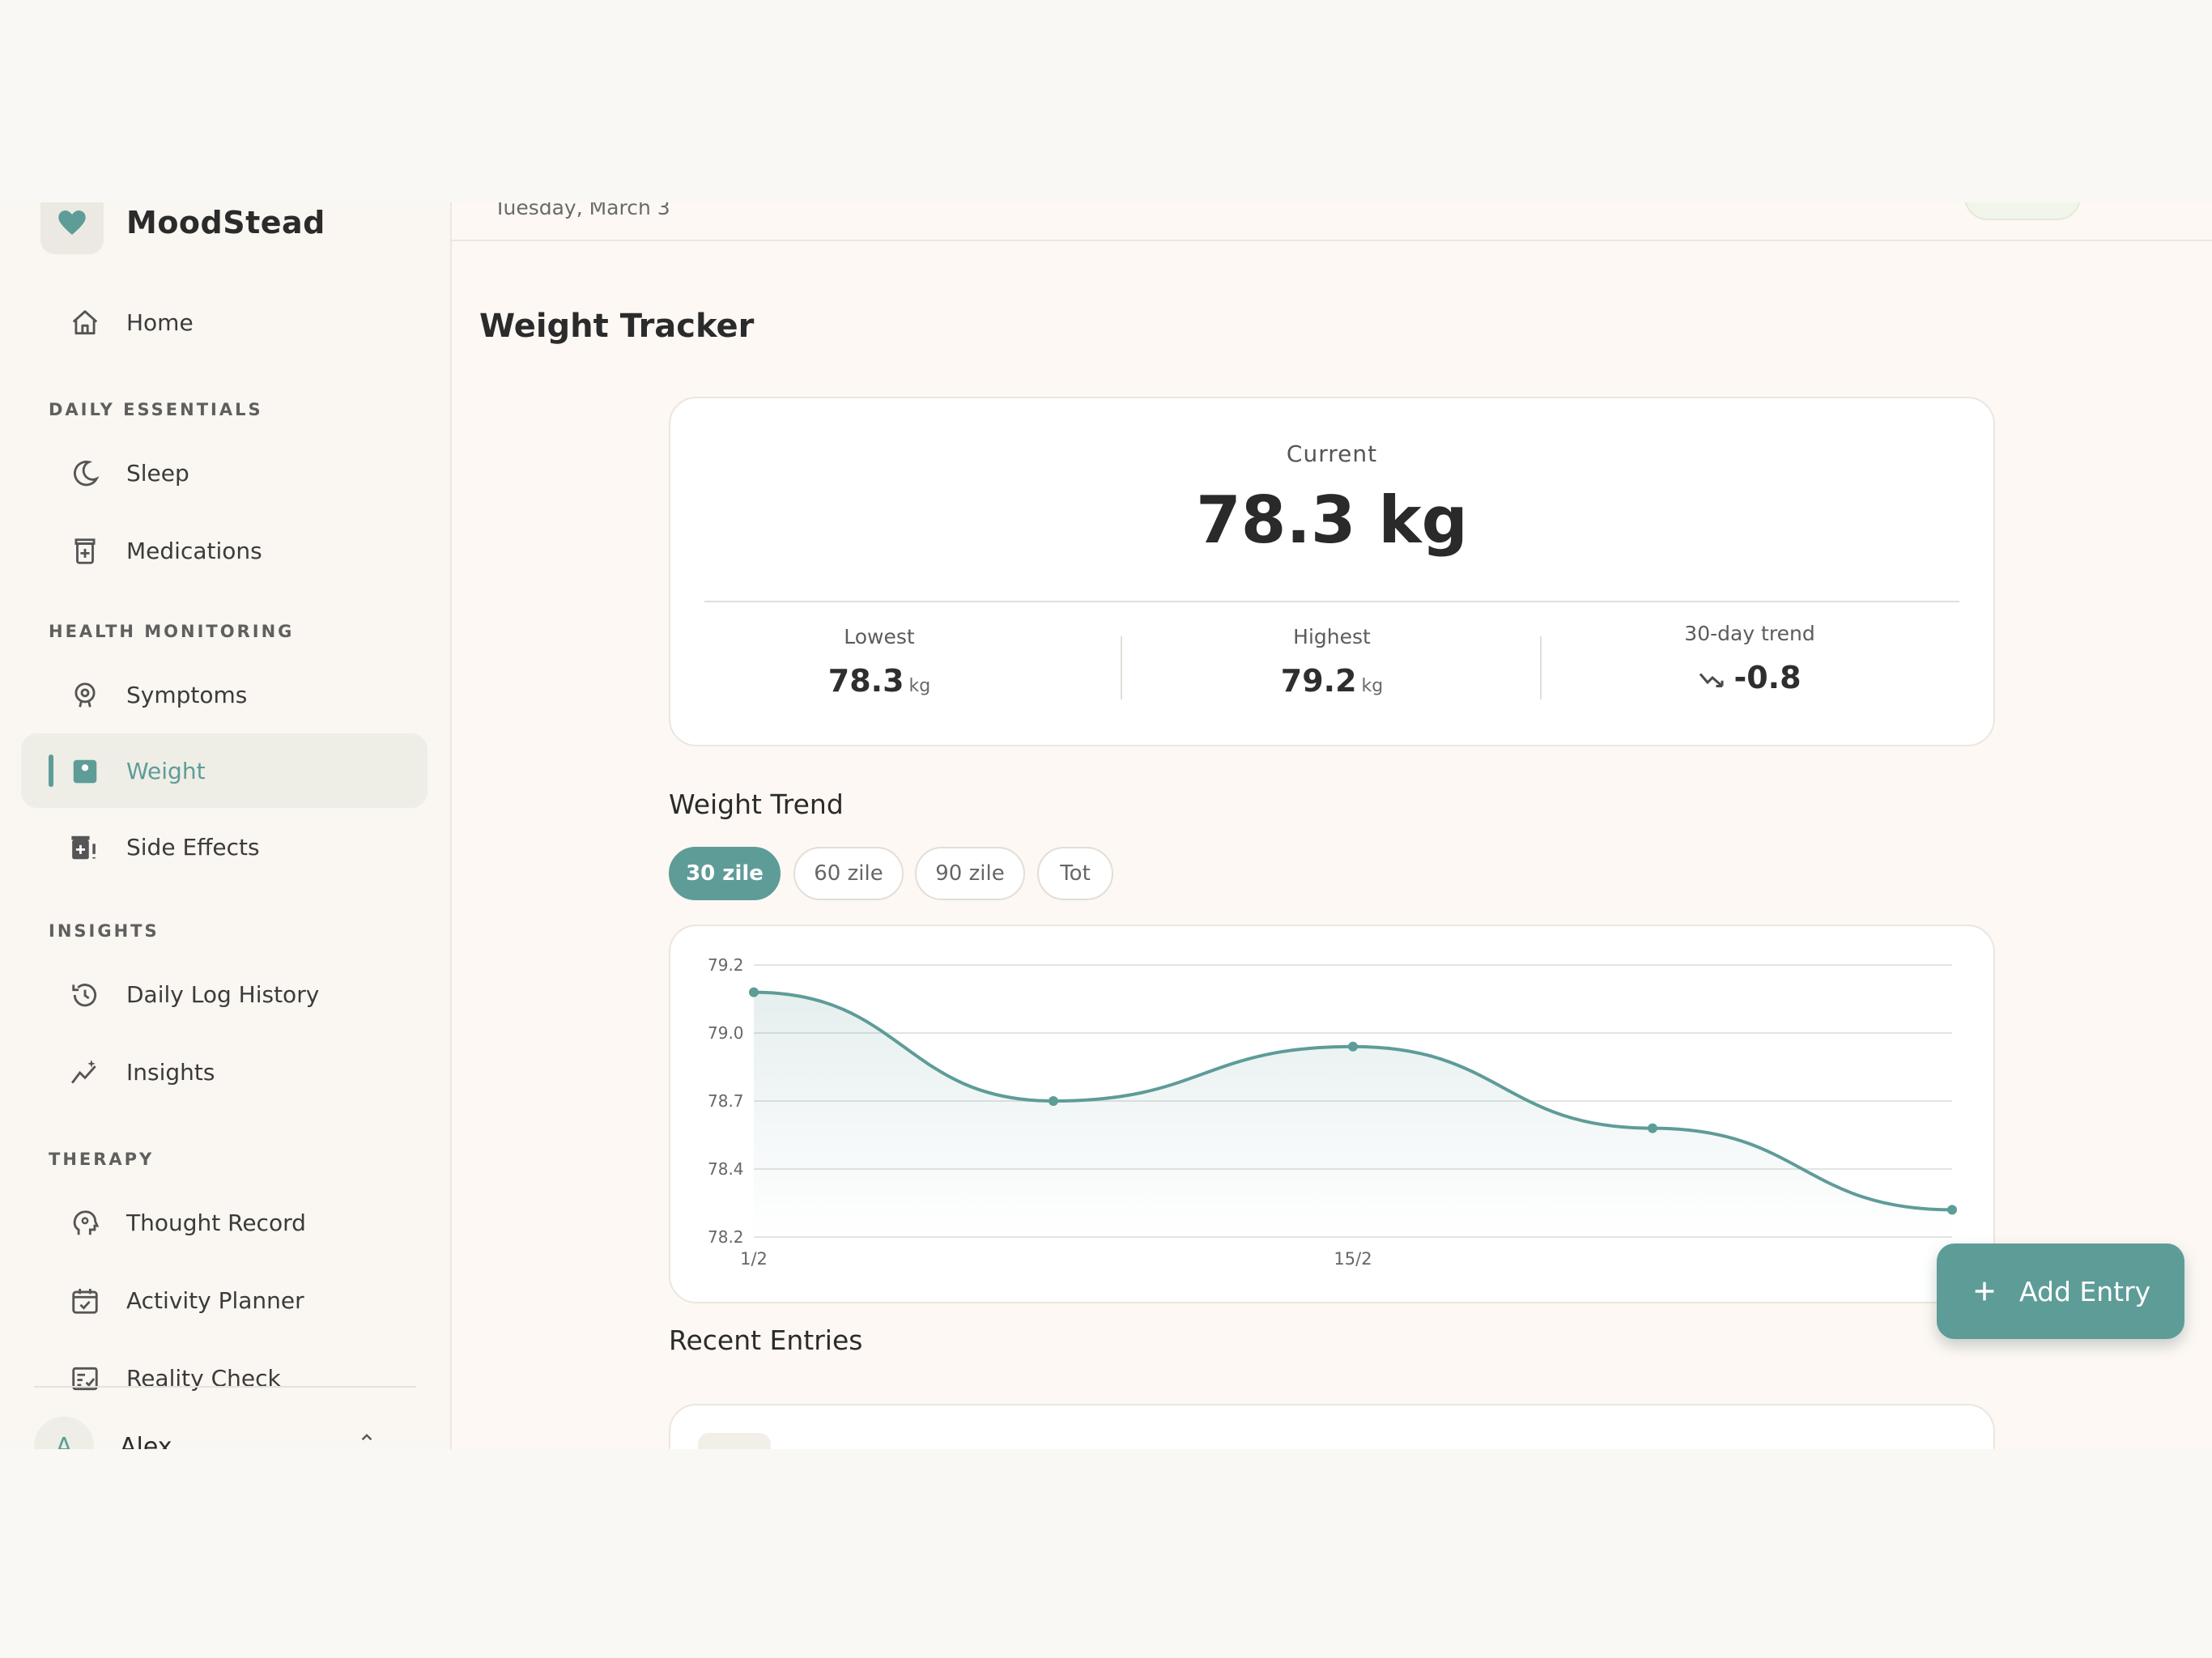 This screenshot has width=2212, height=1658. I want to click on sidebar-item-label: Thought Record, so click(216, 1222).